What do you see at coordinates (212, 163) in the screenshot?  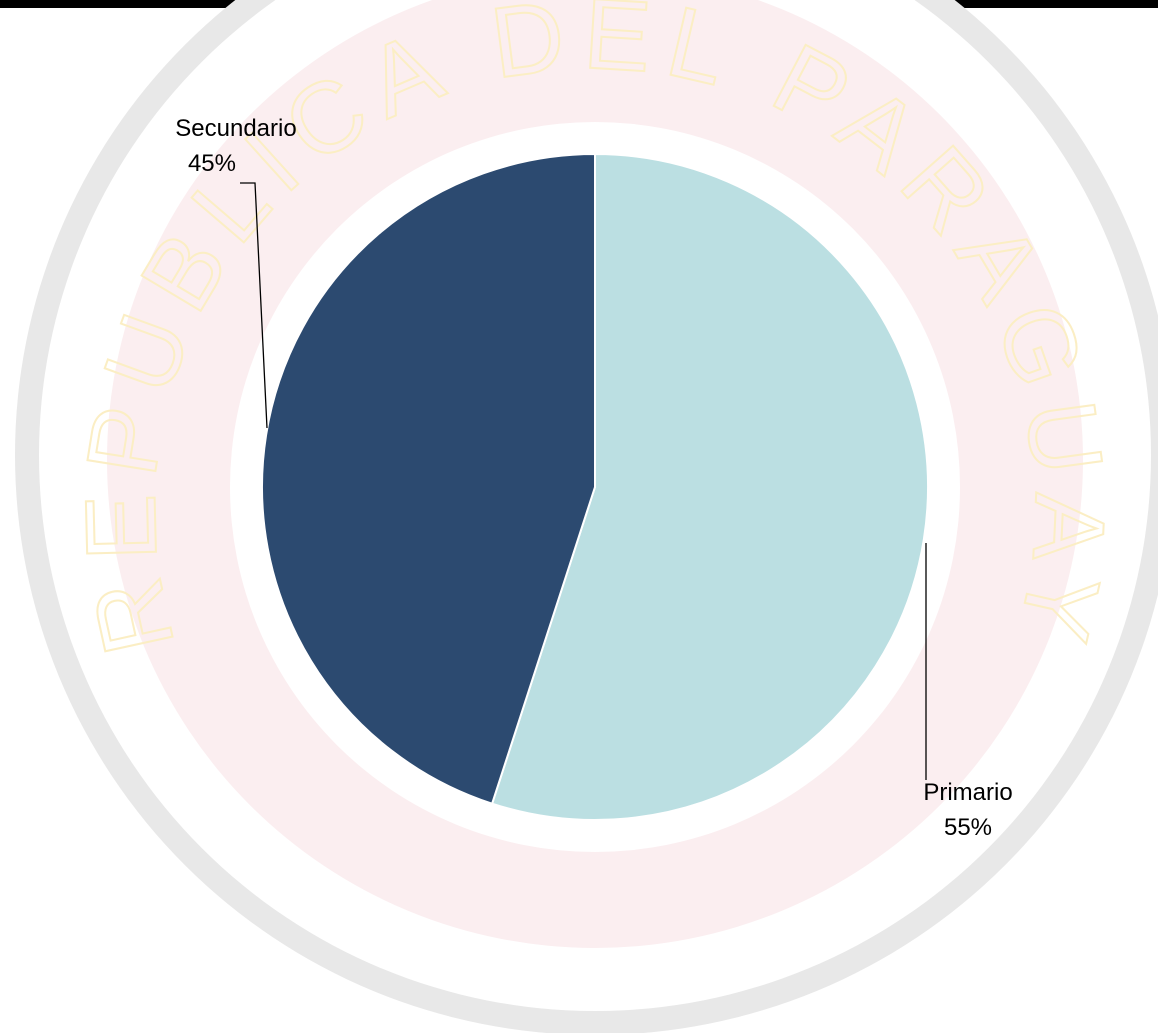 I see `value-label: 45%` at bounding box center [212, 163].